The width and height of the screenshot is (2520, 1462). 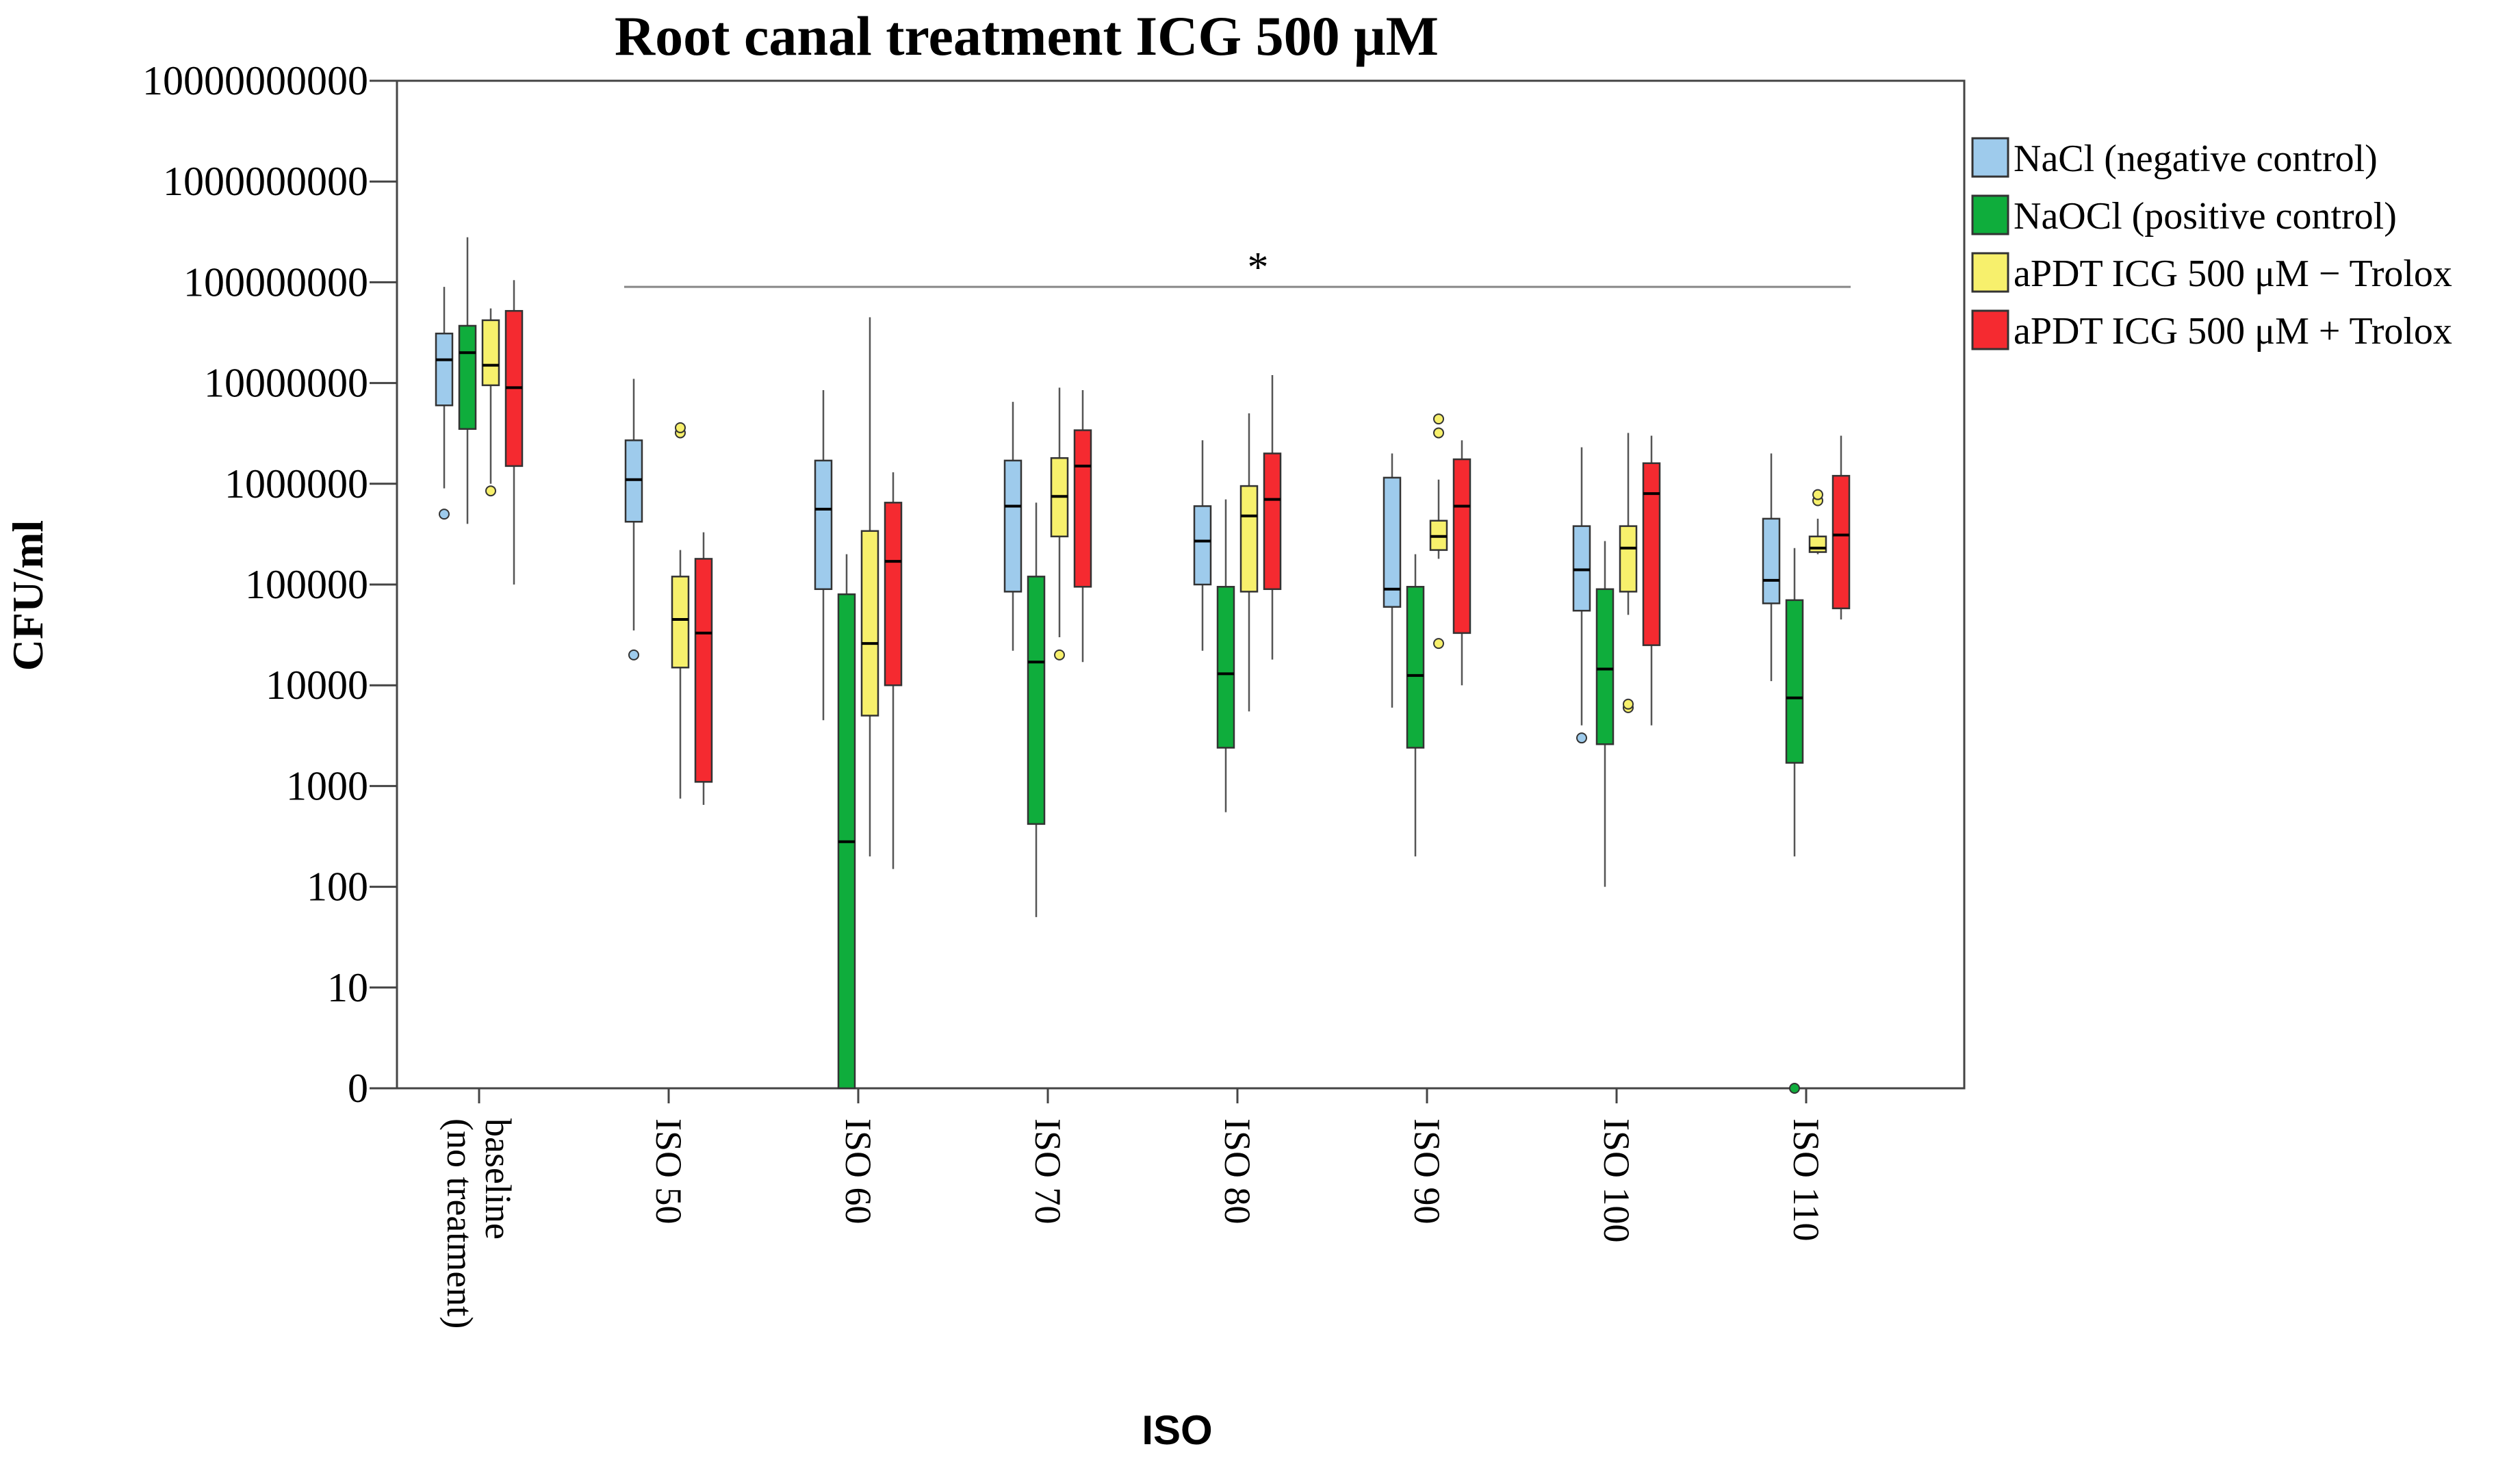 I want to click on x-tick-label-line: ISO 60, so click(x=858, y=1171).